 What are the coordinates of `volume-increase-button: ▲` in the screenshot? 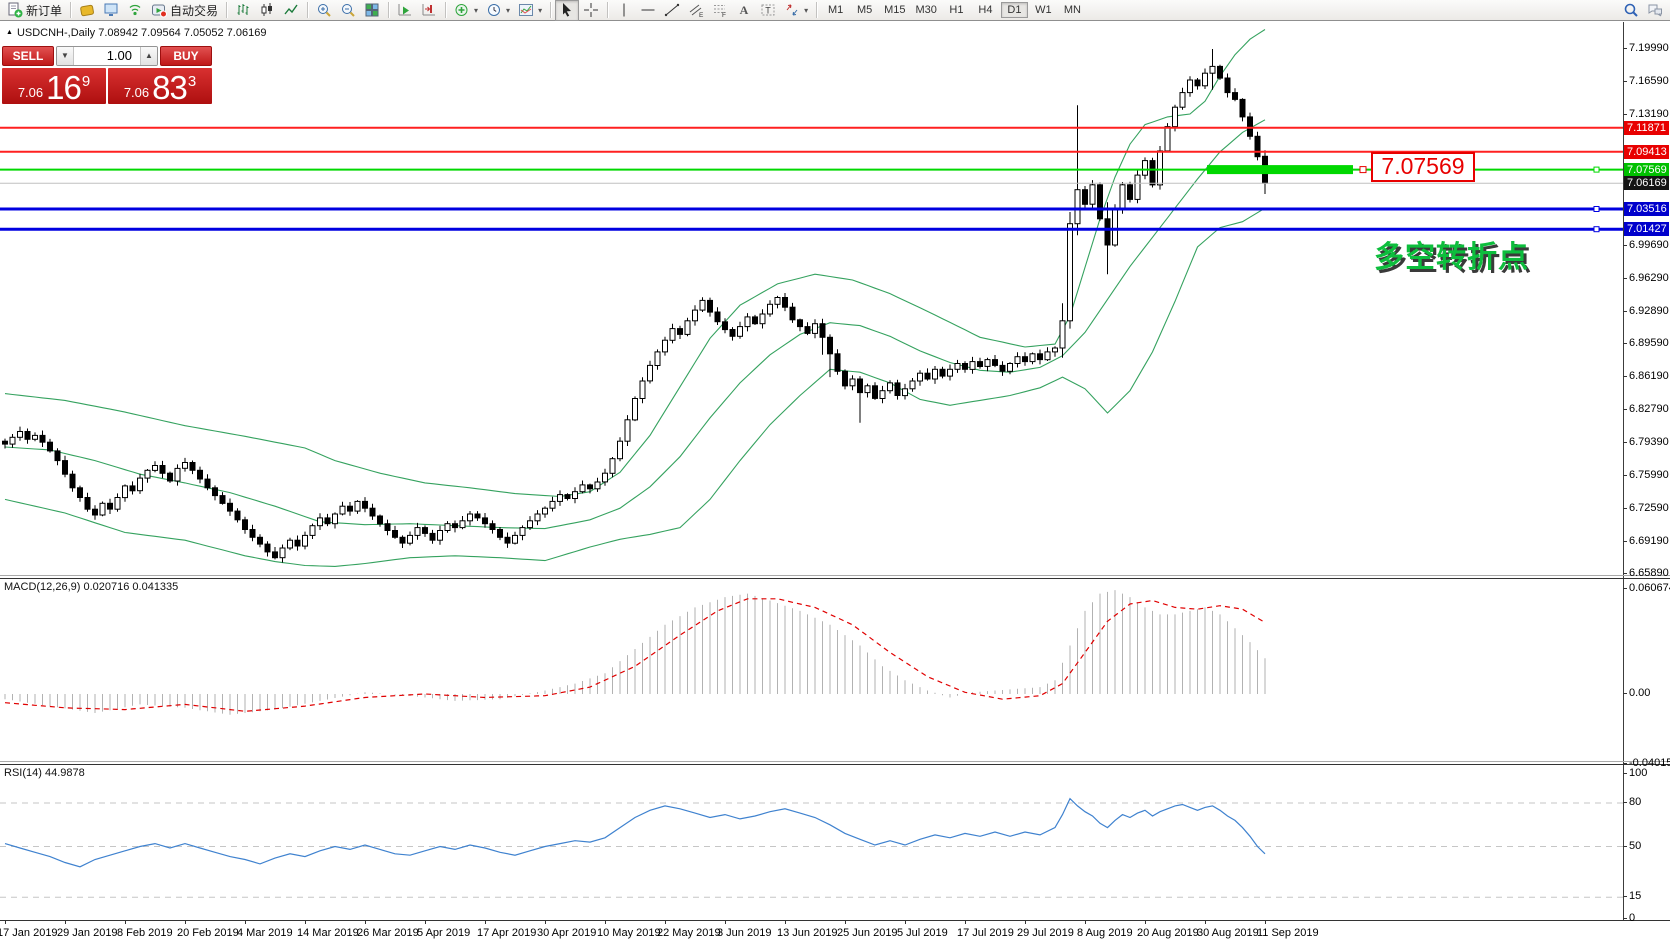 It's located at (148, 56).